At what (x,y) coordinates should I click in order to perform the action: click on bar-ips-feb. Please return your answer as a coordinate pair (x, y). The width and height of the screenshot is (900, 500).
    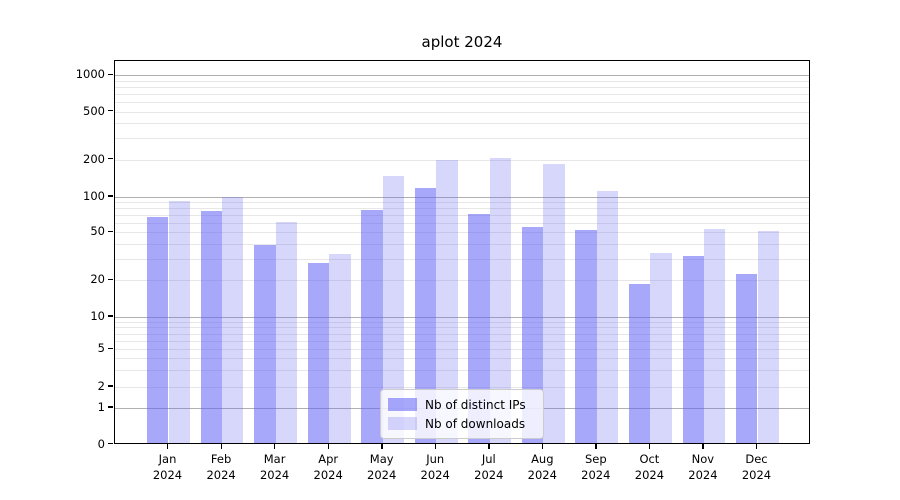
    Looking at the image, I should click on (211, 327).